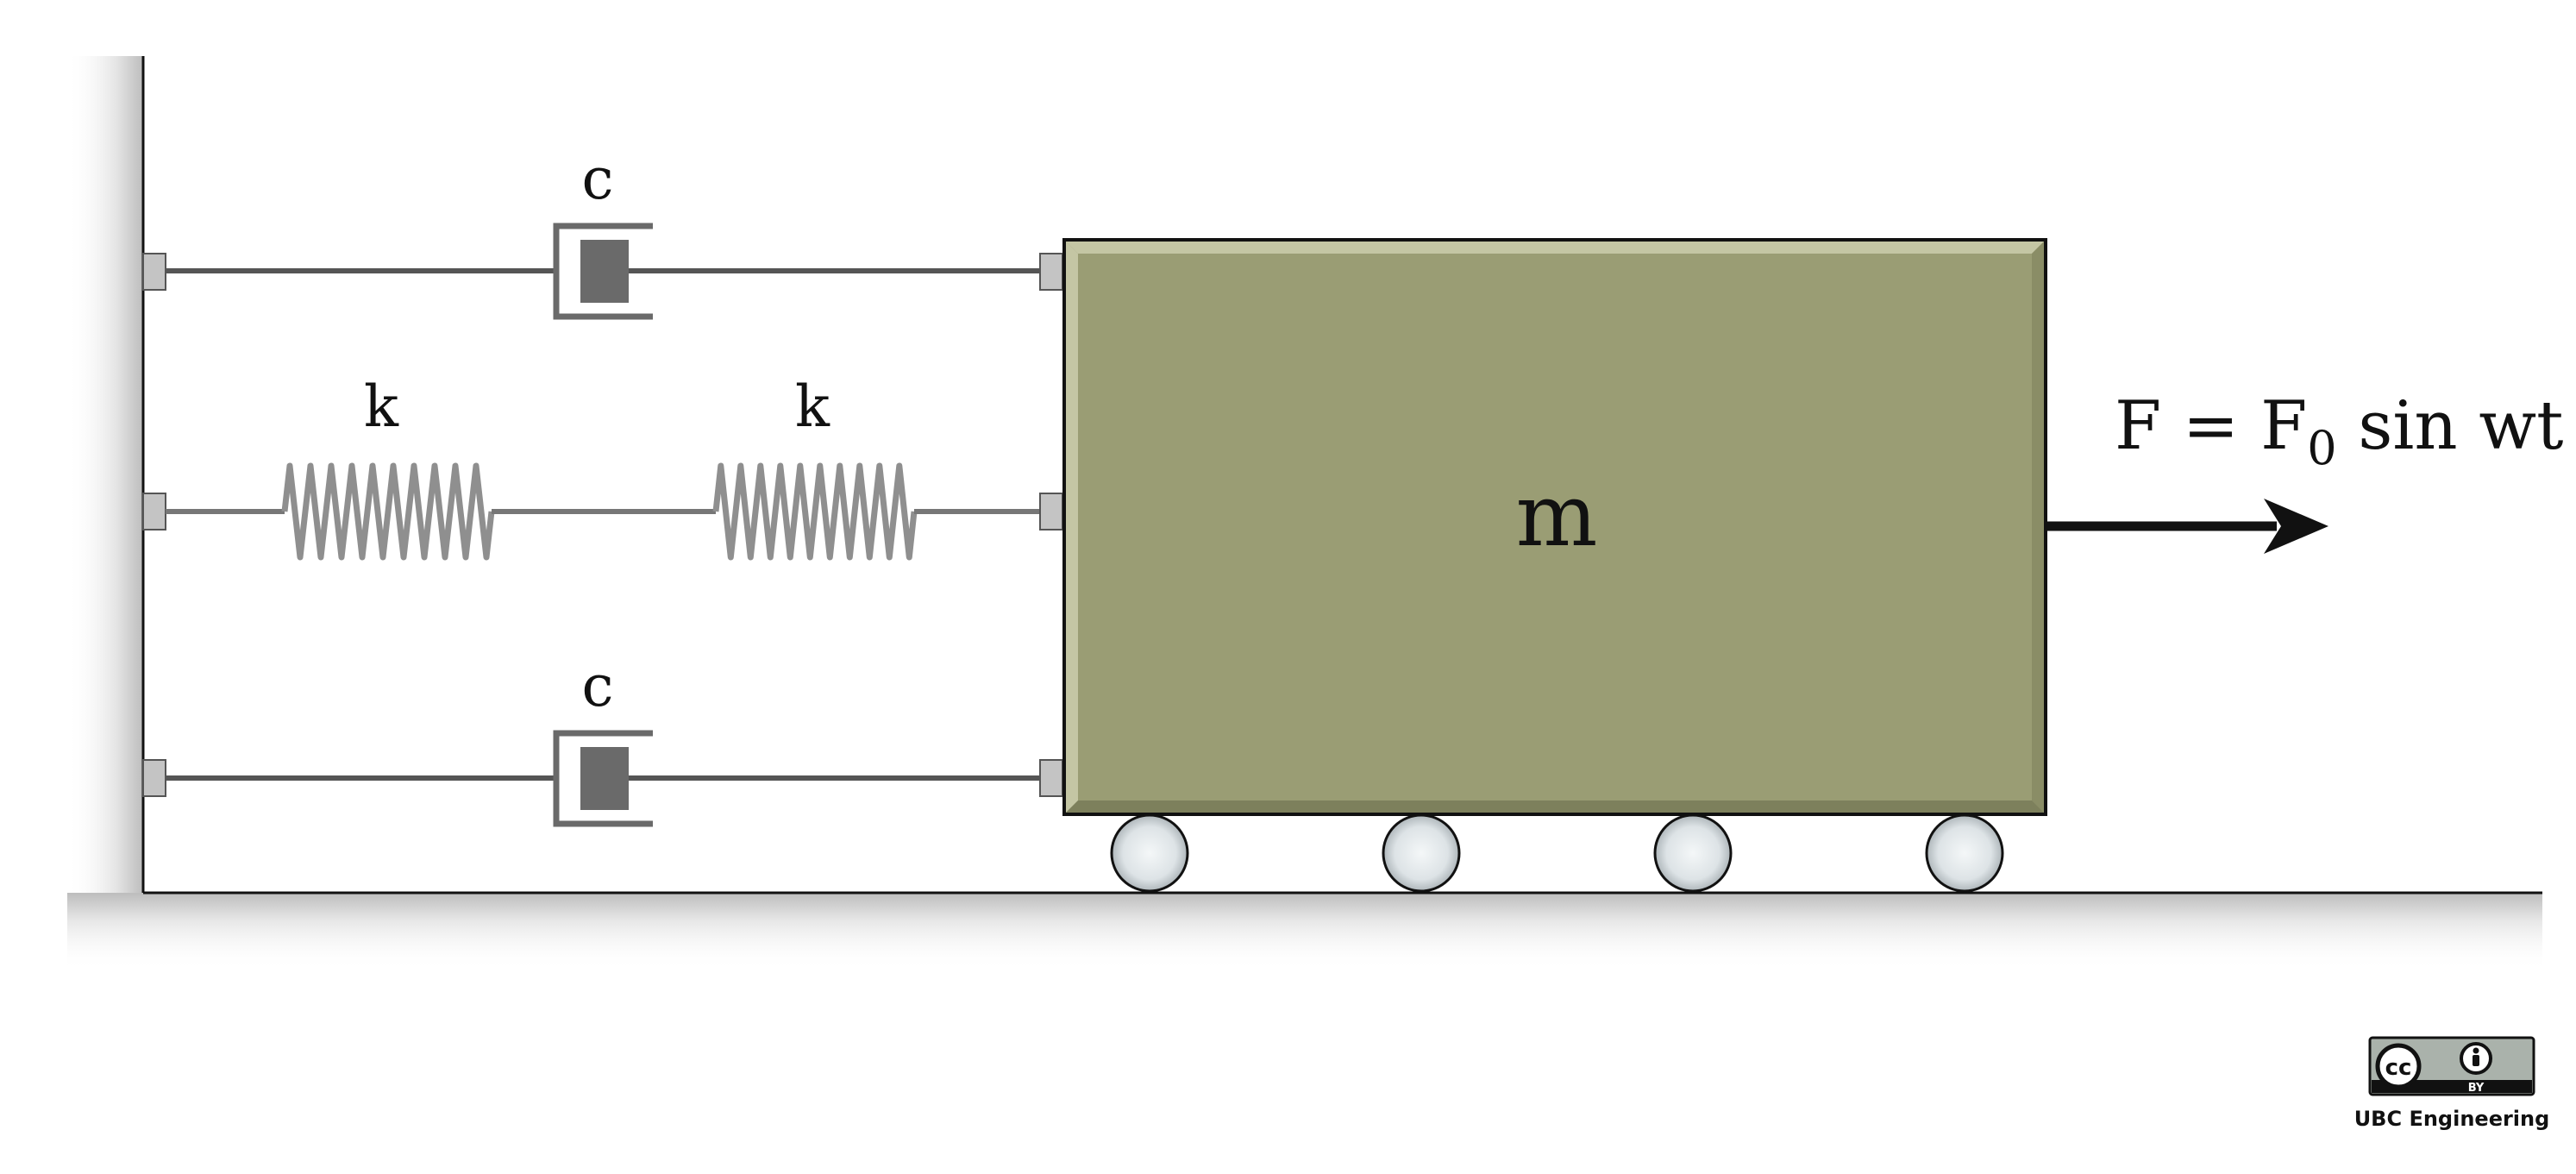 The image size is (2576, 1174). I want to click on left-spring-coil, so click(388, 511).